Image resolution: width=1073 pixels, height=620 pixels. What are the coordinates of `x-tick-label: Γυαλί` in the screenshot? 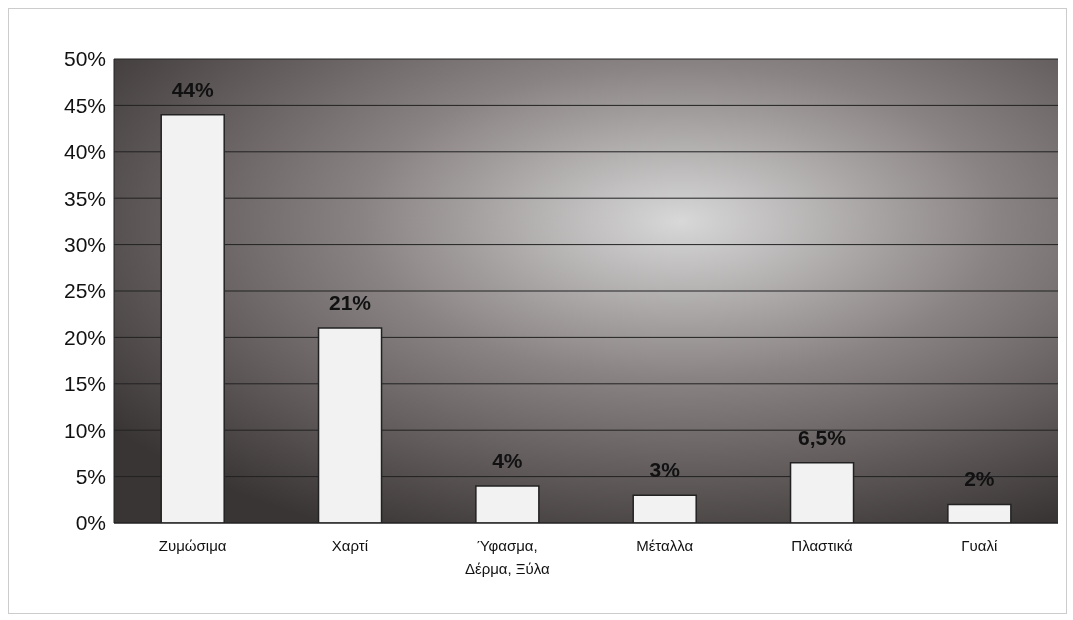 It's located at (979, 545).